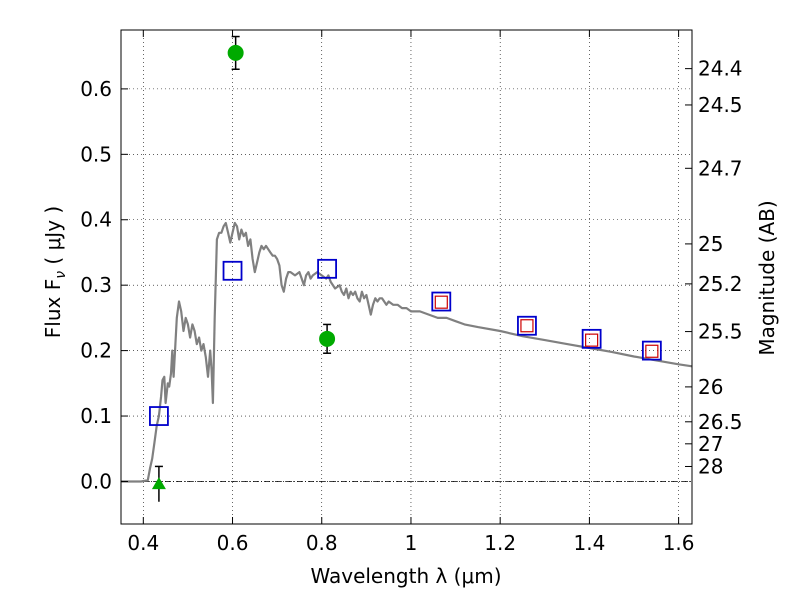 Image resolution: width=800 pixels, height=600 pixels. I want to click on x-tick-label: 0.8, so click(322, 543).